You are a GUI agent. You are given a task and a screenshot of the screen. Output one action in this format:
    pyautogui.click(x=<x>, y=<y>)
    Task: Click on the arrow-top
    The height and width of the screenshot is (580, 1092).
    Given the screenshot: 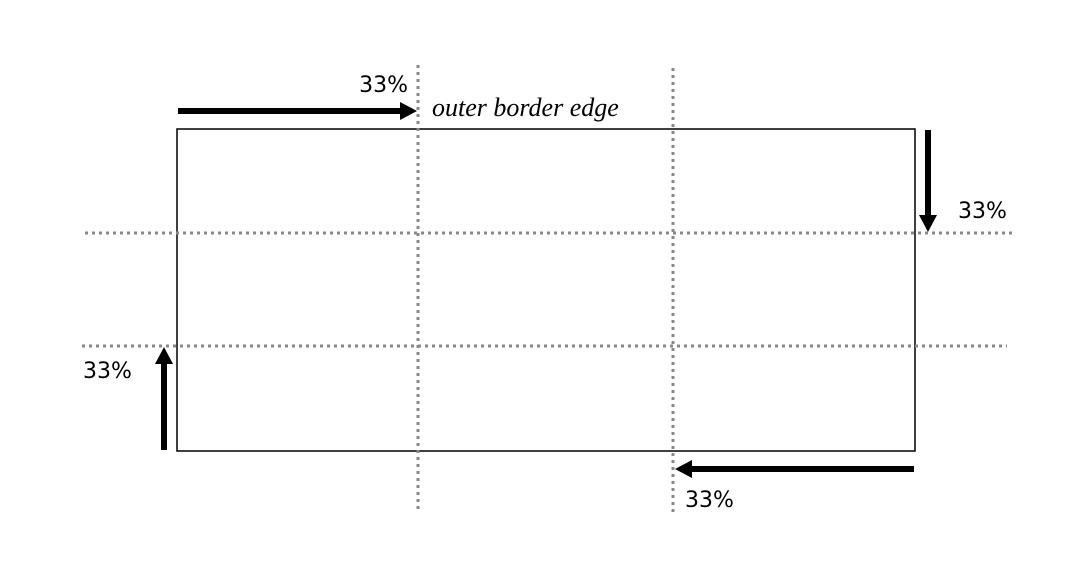 What is the action you would take?
    pyautogui.click(x=297, y=111)
    